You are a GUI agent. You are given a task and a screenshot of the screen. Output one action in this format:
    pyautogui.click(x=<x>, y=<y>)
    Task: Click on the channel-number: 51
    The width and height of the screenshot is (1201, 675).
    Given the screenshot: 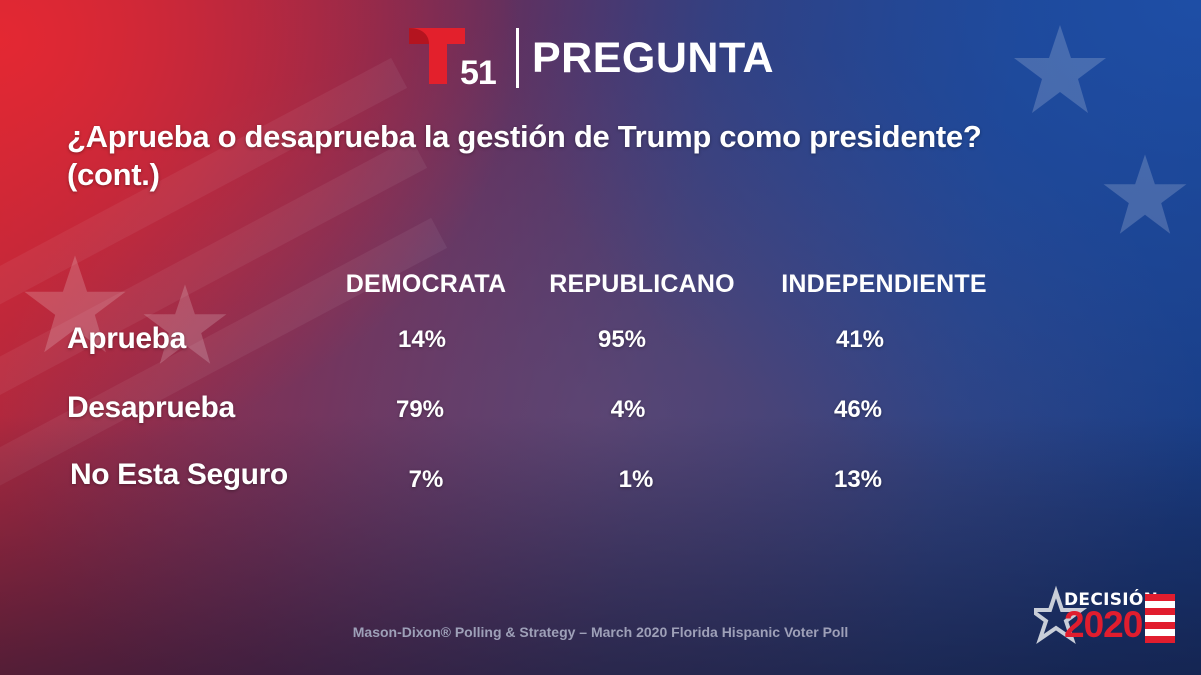 What is the action you would take?
    pyautogui.click(x=478, y=73)
    